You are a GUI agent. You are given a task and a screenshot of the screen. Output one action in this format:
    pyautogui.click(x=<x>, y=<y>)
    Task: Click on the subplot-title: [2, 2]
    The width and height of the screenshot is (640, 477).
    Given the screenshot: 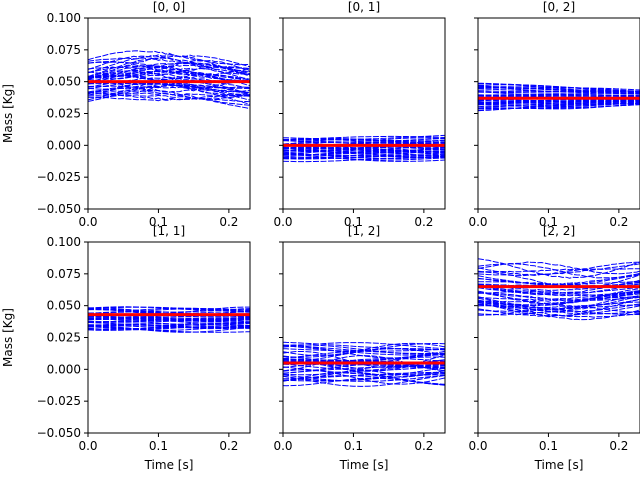 What is the action you would take?
    pyautogui.click(x=559, y=231)
    